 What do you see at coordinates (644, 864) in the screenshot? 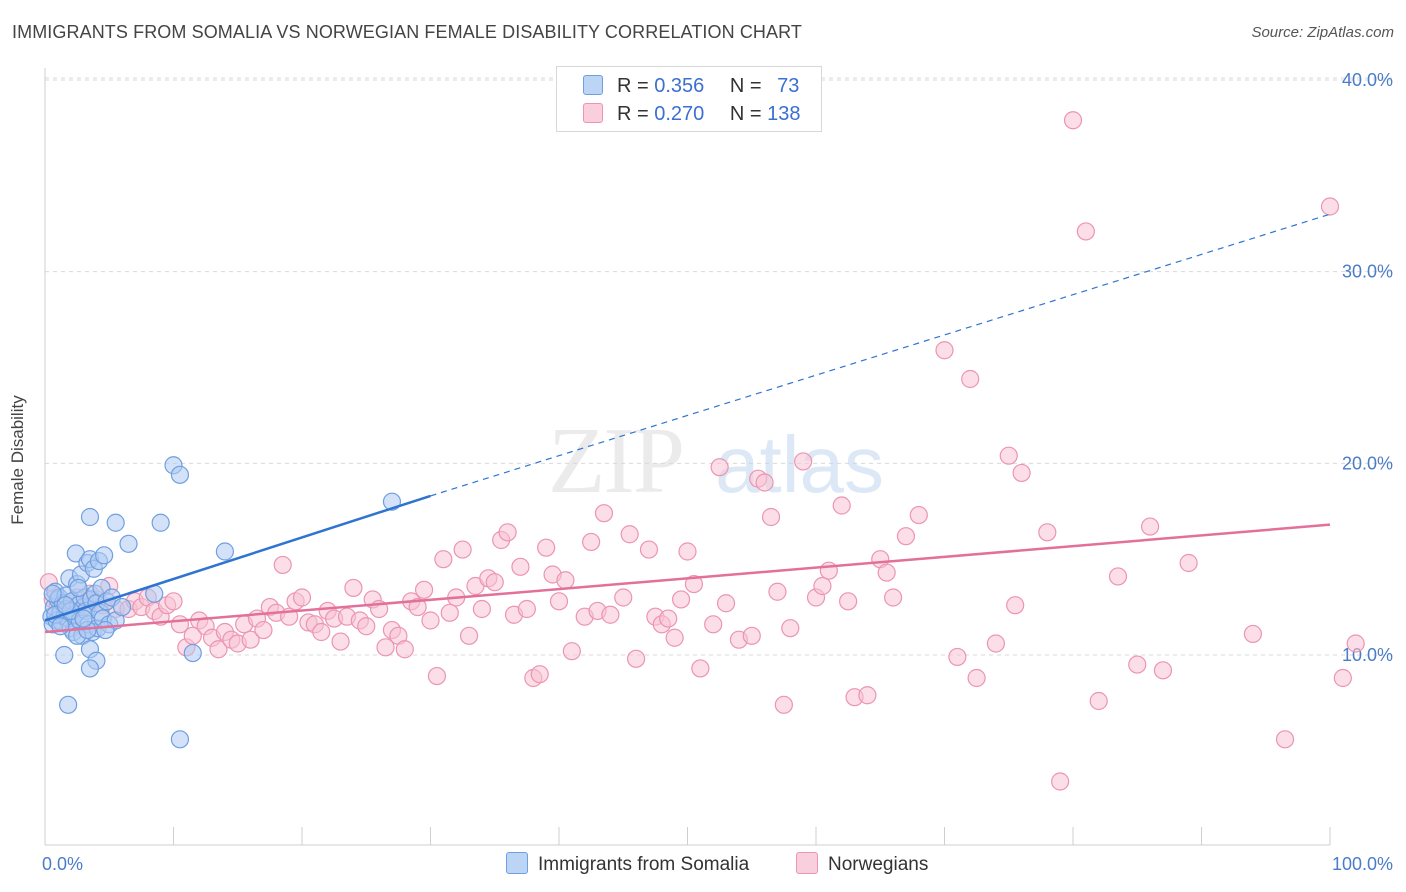
I see `bottom-legend-label-somalia: Immigrants from Somalia` at bounding box center [644, 864].